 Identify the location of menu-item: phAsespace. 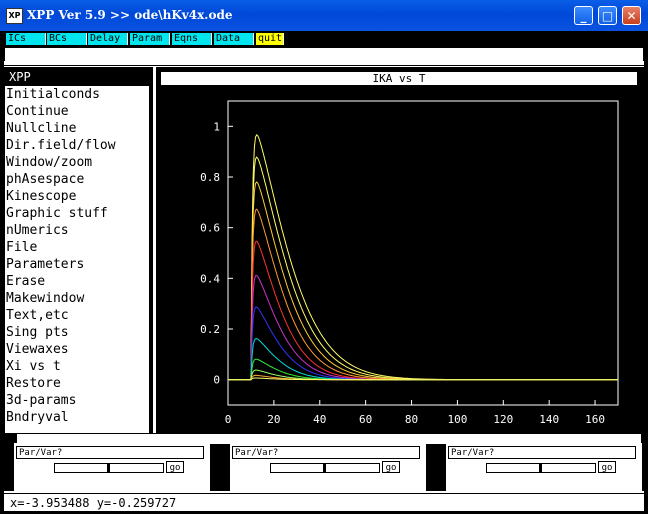
(45, 179).